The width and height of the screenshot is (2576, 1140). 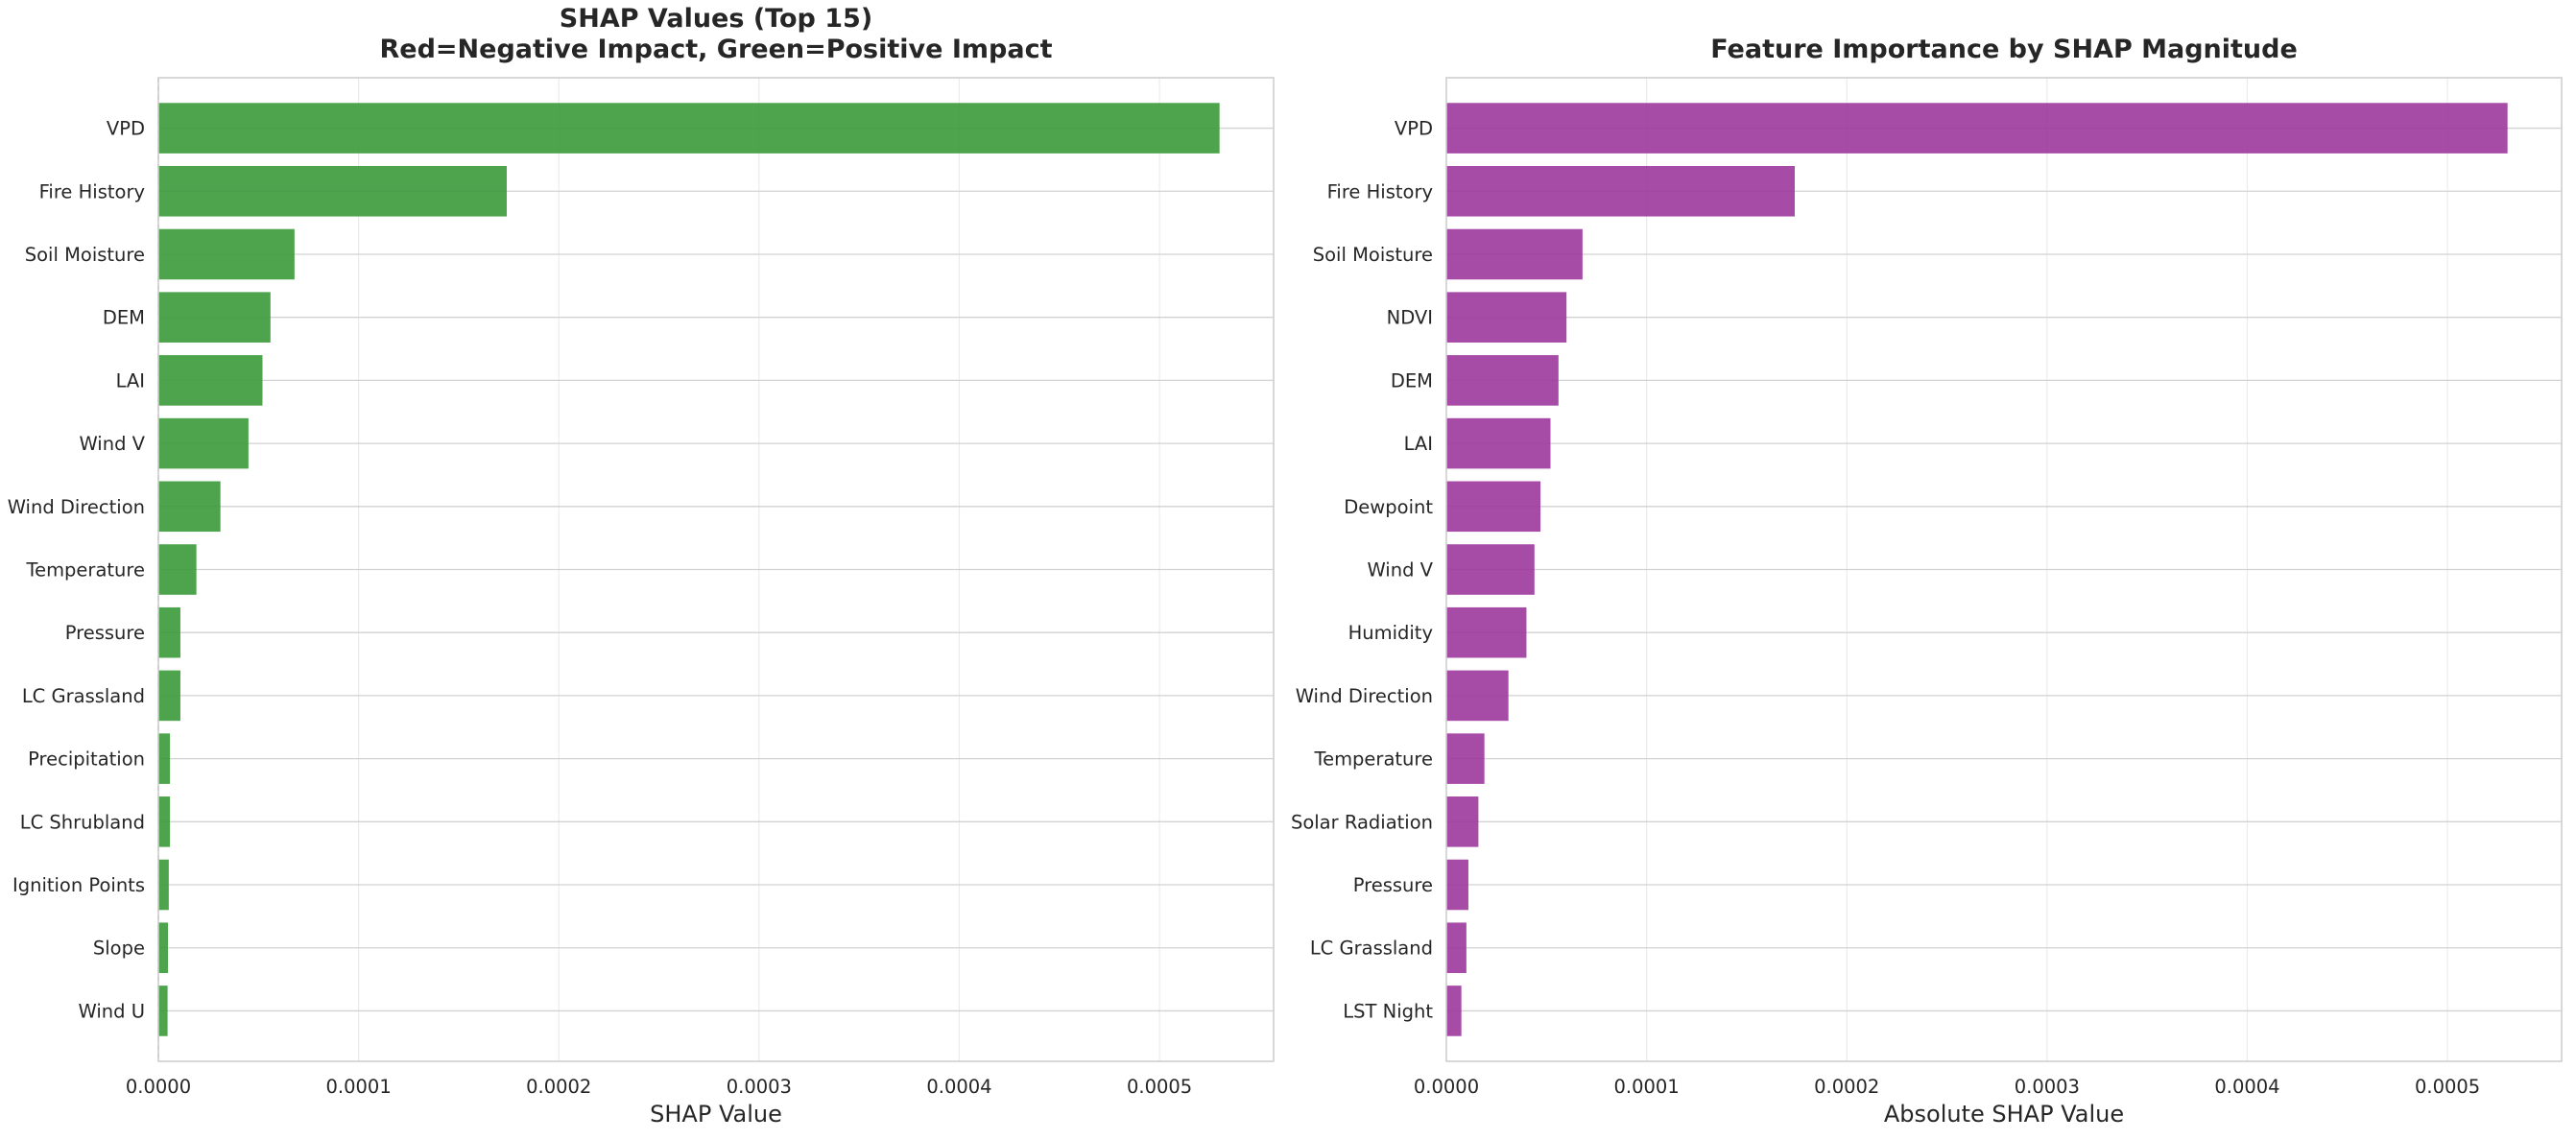 What do you see at coordinates (2004, 49) in the screenshot?
I see `chart-title: Feature Importance by SHAP Magnitude` at bounding box center [2004, 49].